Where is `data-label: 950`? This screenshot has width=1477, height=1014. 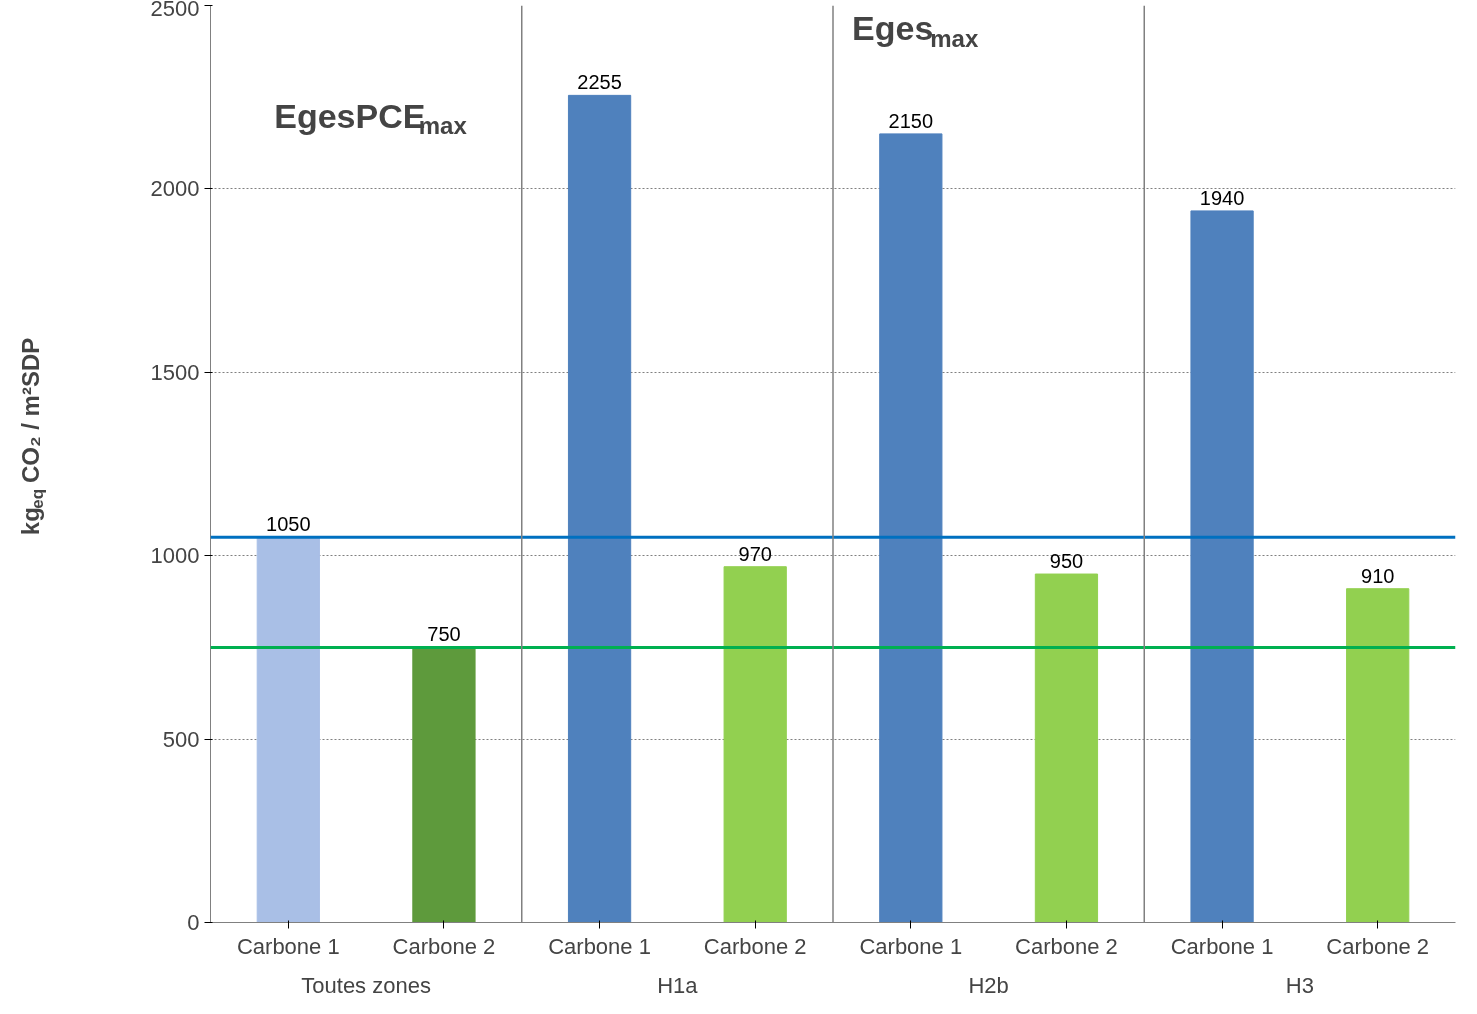
data-label: 950 is located at coordinates (1066, 561).